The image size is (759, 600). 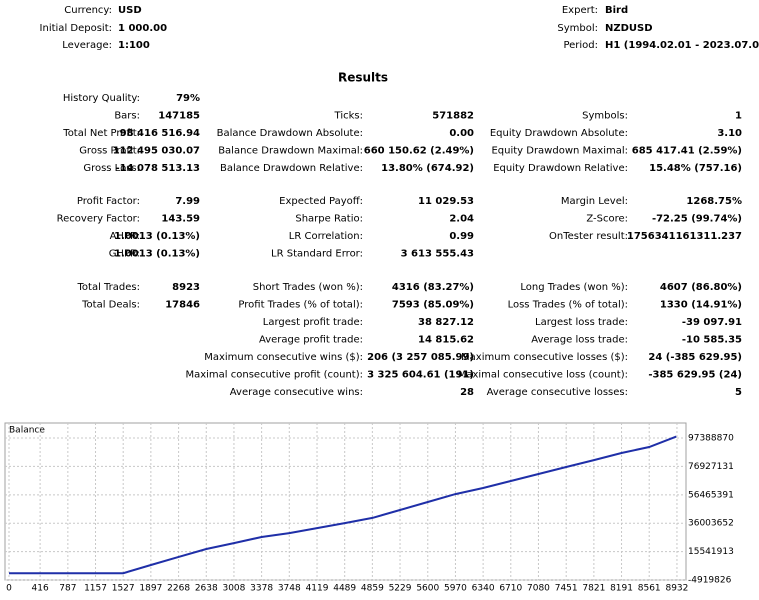 What do you see at coordinates (676, 589) in the screenshot?
I see `x-tick-label: 8932` at bounding box center [676, 589].